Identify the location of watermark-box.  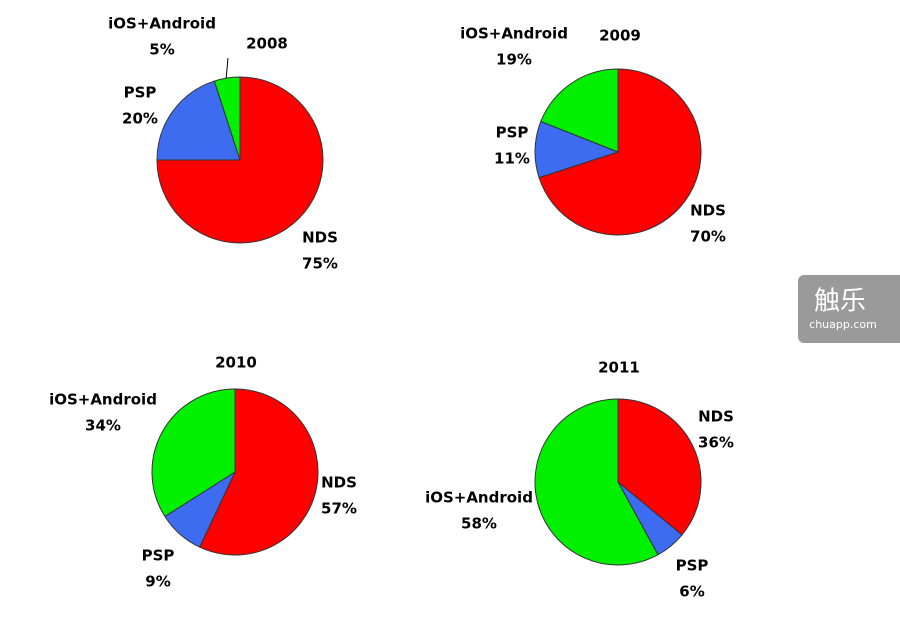
(849, 309).